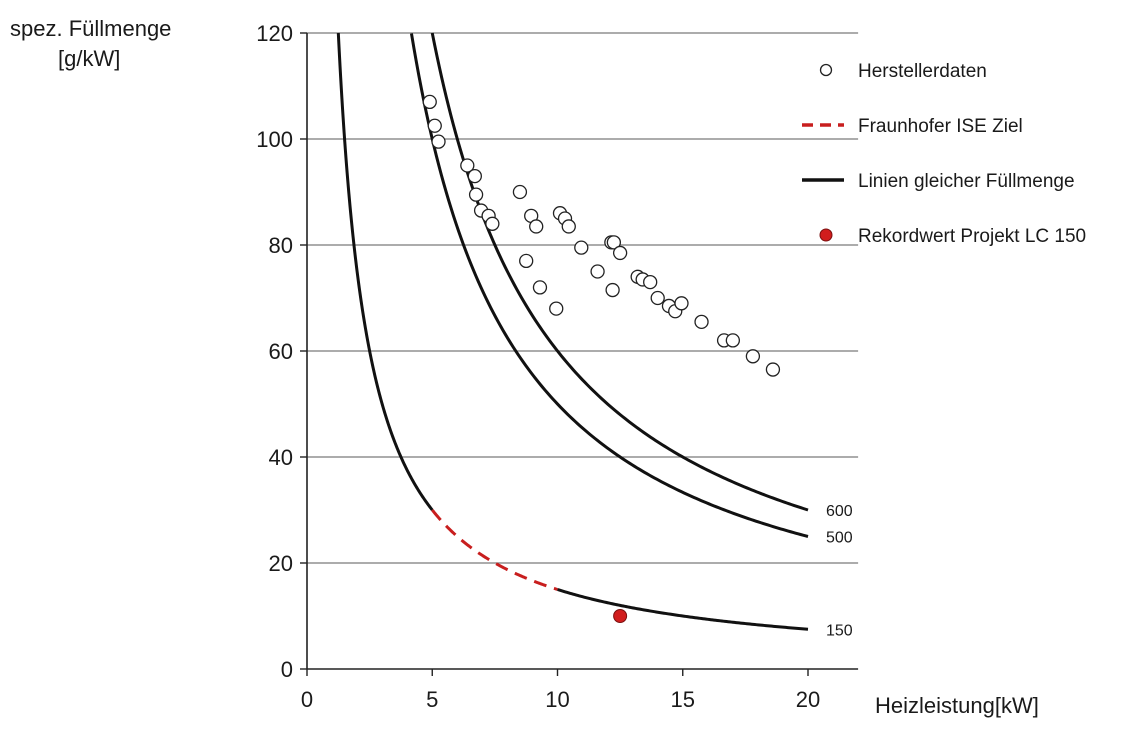  What do you see at coordinates (957, 705) in the screenshot?
I see `x-axis-title: Heizleistung[kW]` at bounding box center [957, 705].